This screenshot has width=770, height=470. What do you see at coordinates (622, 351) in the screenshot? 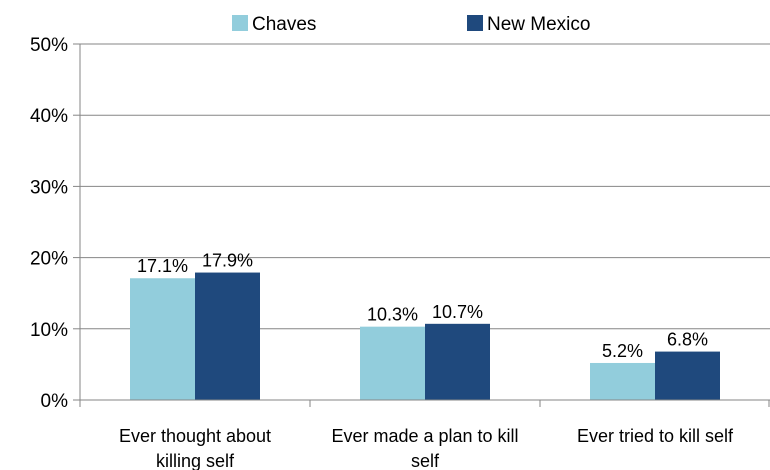
I see `data-label: 5.2%` at bounding box center [622, 351].